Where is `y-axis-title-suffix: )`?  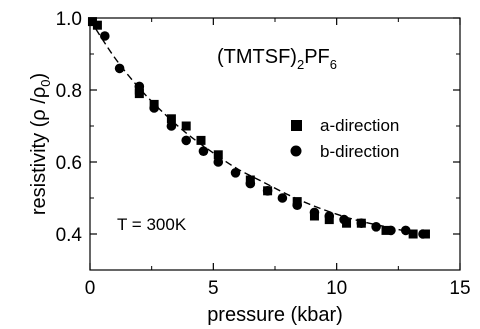 y-axis-title-suffix: ) is located at coordinates (39, 76).